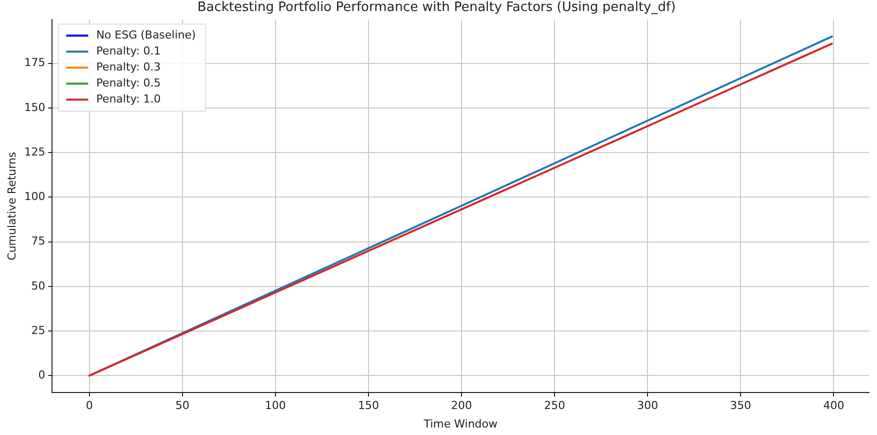 The width and height of the screenshot is (877, 435). What do you see at coordinates (461, 405) in the screenshot?
I see `x-tick-label: 200` at bounding box center [461, 405].